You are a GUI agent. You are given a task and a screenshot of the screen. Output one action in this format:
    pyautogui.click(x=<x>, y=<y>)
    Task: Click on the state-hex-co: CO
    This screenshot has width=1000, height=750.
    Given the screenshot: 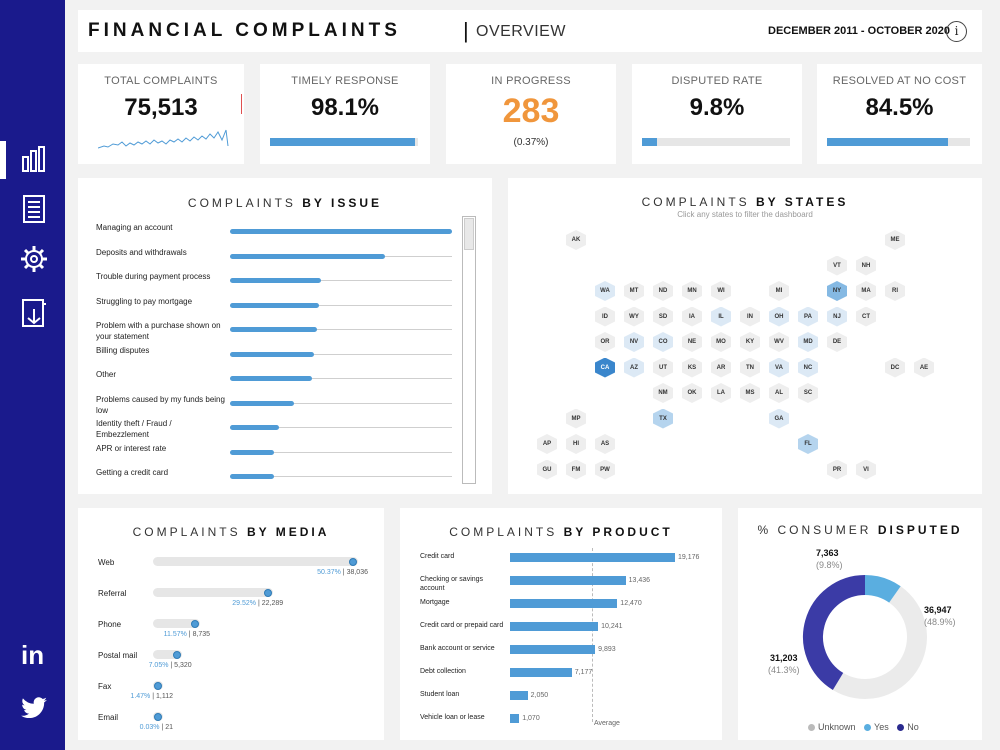 What is the action you would take?
    pyautogui.click(x=663, y=342)
    